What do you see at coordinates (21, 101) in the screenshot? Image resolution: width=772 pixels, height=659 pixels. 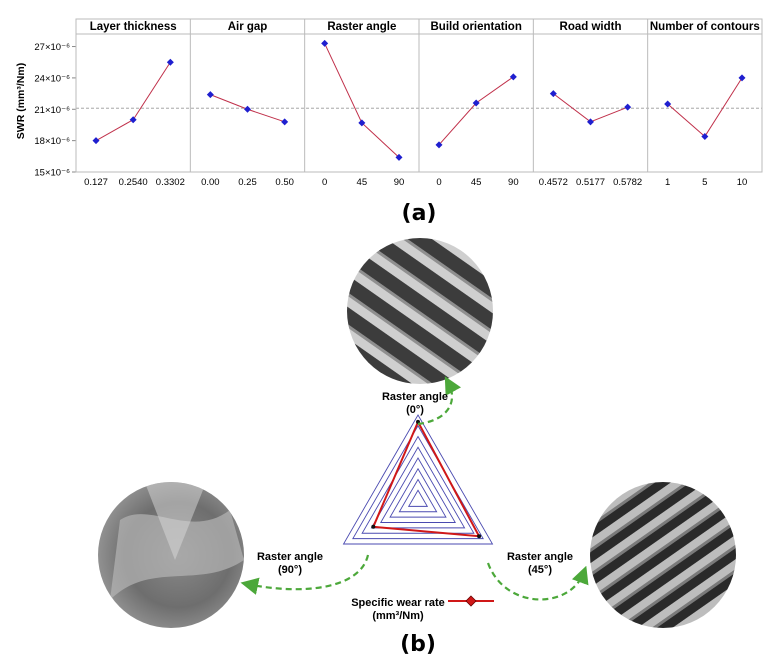 I see `y-axis-label: SWR (mm³/Nm)` at bounding box center [21, 101].